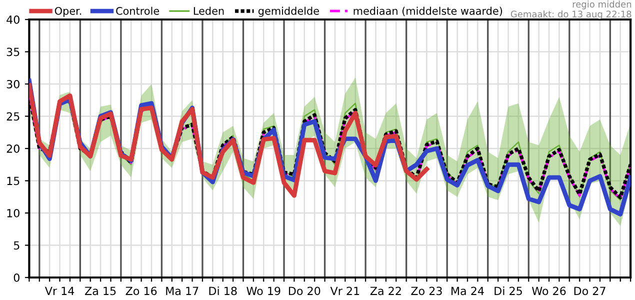 This screenshot has width=635, height=300. What do you see at coordinates (141, 291) in the screenshot?
I see `x-tick-label: Zo 16` at bounding box center [141, 291].